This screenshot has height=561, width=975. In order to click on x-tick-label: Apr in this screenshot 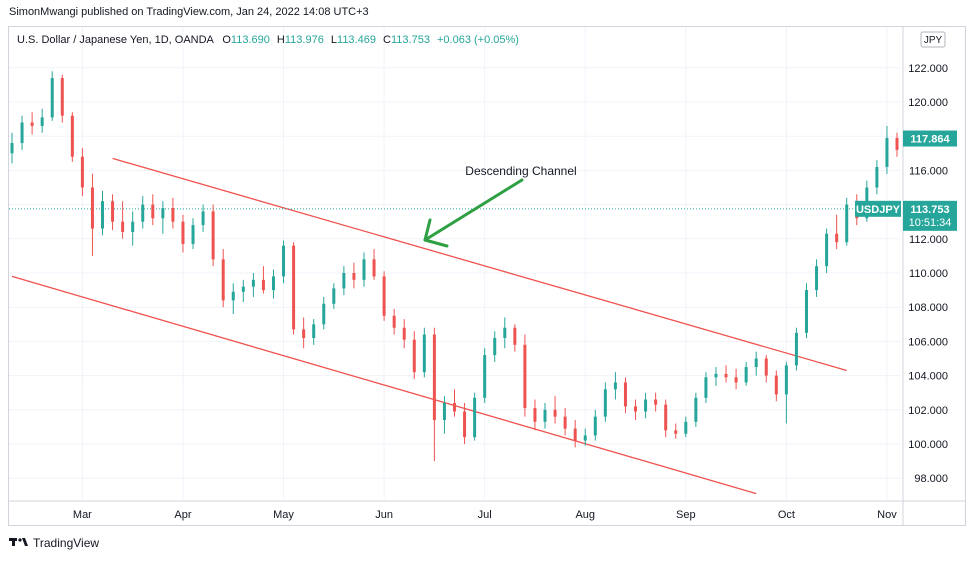, I will do `click(182, 515)`.